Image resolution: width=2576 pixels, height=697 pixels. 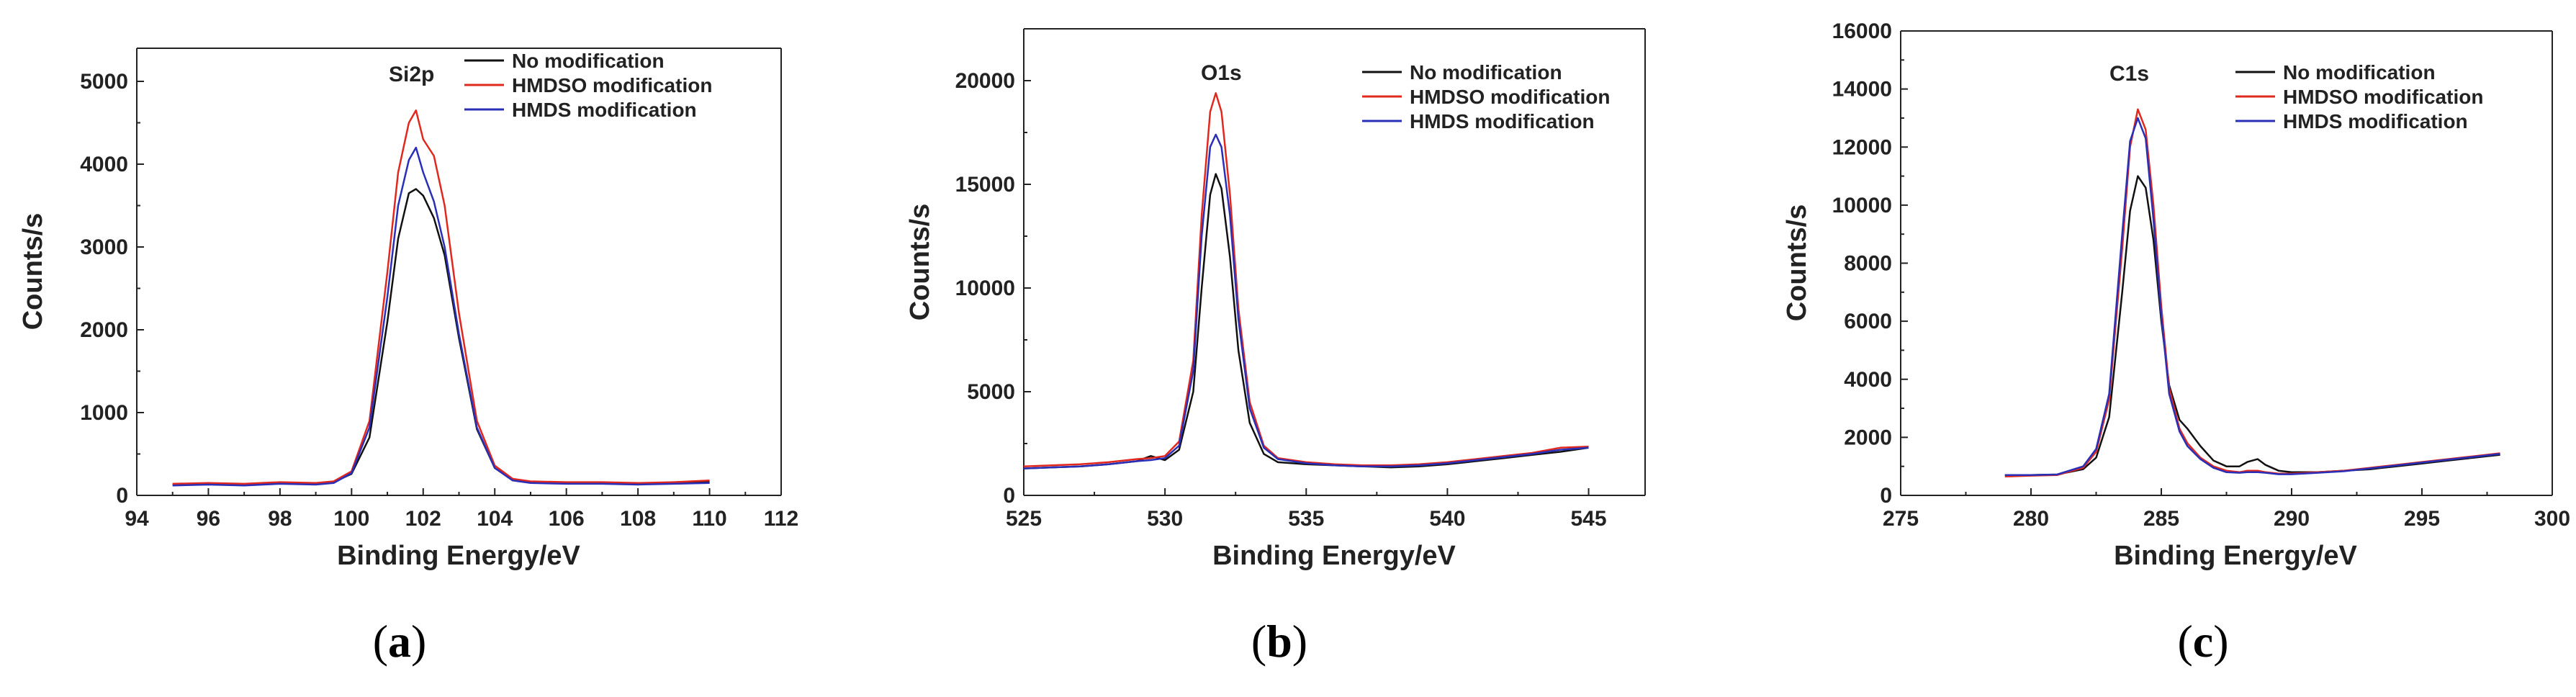 I want to click on y-tick-label: 15000, so click(x=985, y=185).